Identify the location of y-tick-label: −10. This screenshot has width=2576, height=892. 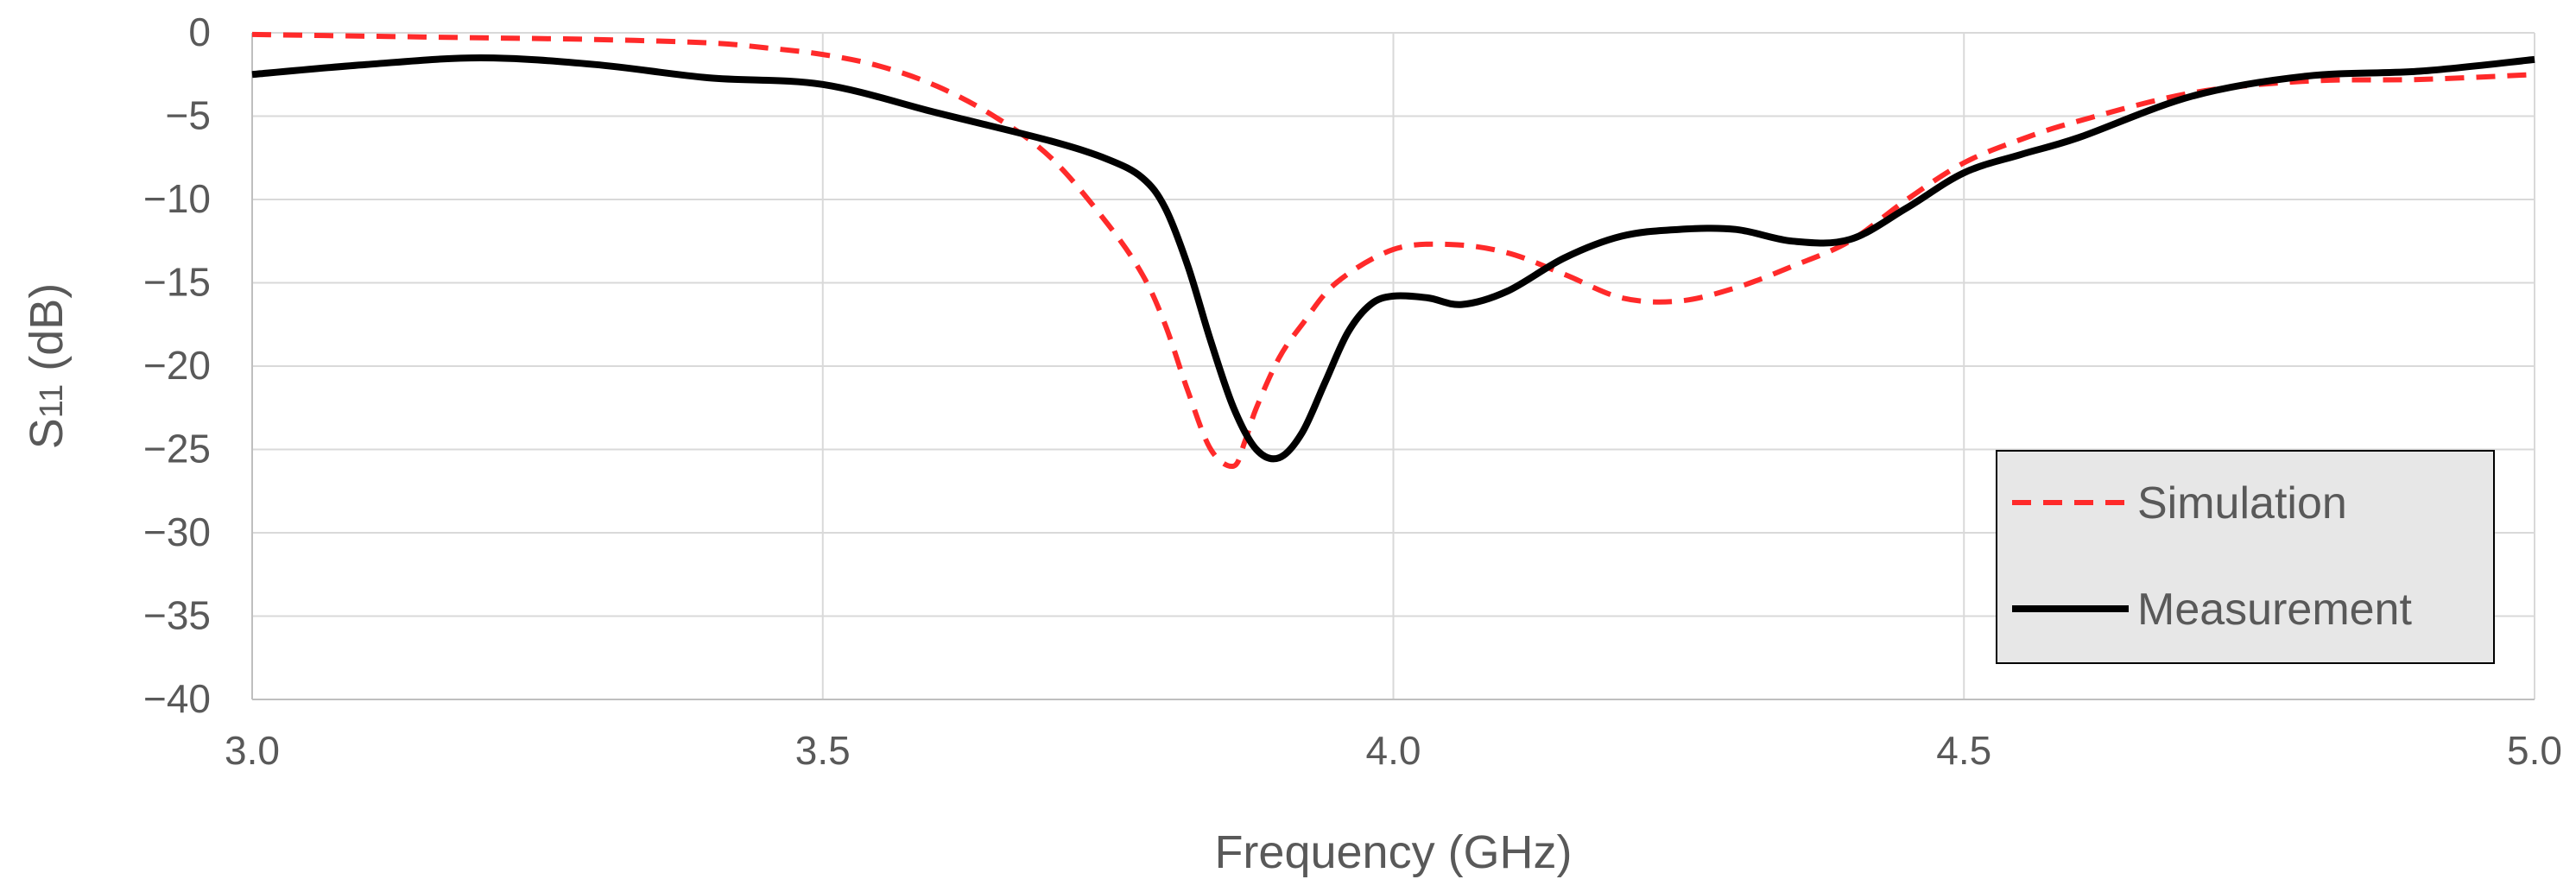
(177, 198).